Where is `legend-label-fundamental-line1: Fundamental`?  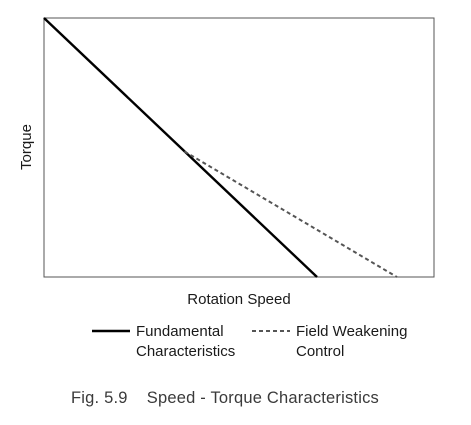
legend-label-fundamental-line1: Fundamental is located at coordinates (180, 331).